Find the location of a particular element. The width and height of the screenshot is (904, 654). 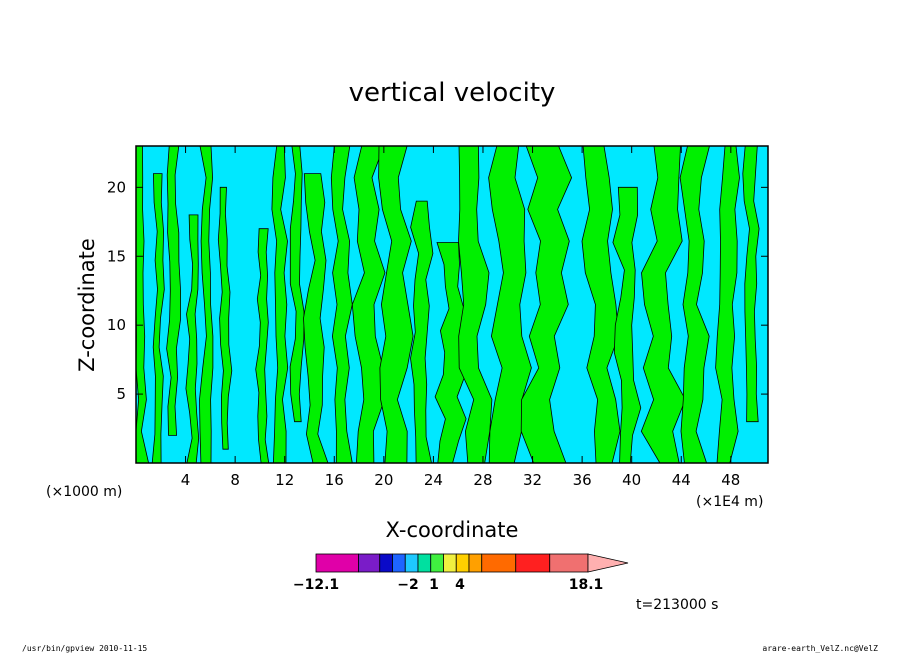

x-tick-label: 44 is located at coordinates (681, 480).